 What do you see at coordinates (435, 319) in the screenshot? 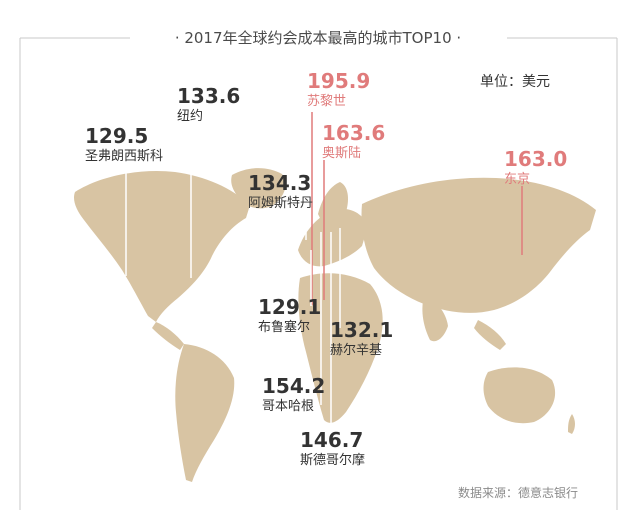
I see `continent-india` at bounding box center [435, 319].